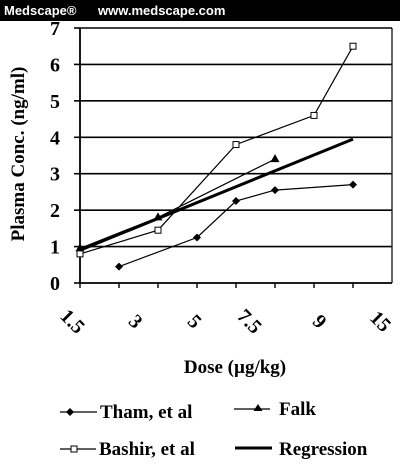 Image resolution: width=400 pixels, height=466 pixels. Describe the element at coordinates (146, 412) in the screenshot. I see `legend-label-tham: Tham, et al` at that location.